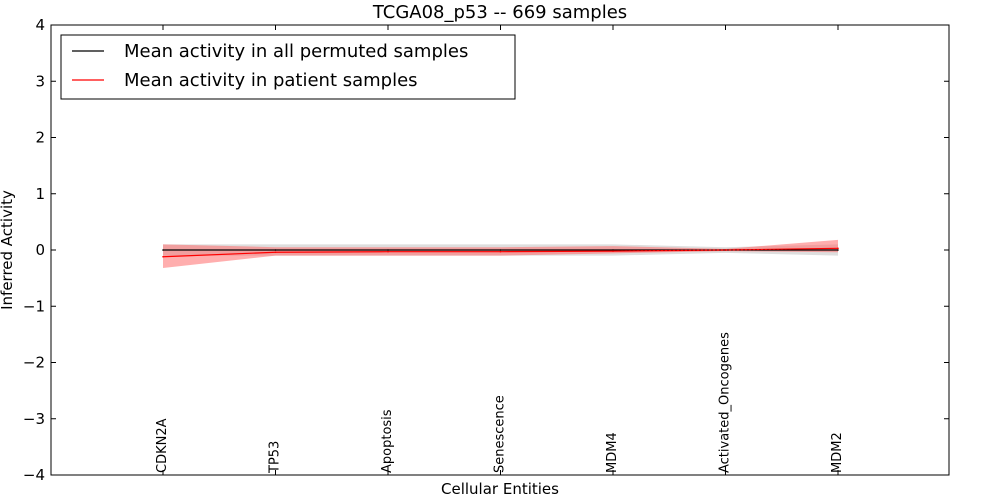  What do you see at coordinates (275, 457) in the screenshot?
I see `x-tick-label: TP53` at bounding box center [275, 457].